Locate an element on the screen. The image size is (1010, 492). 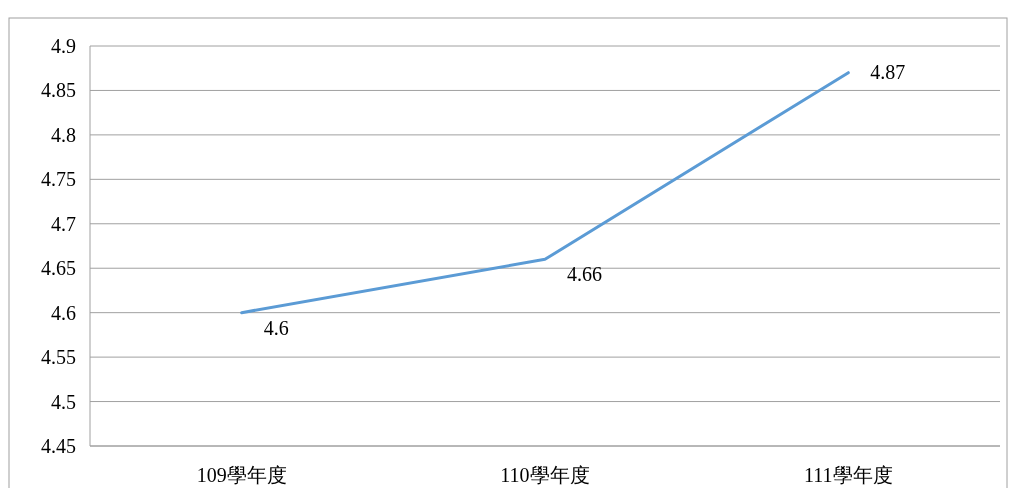
data-label: 4.66 is located at coordinates (584, 274).